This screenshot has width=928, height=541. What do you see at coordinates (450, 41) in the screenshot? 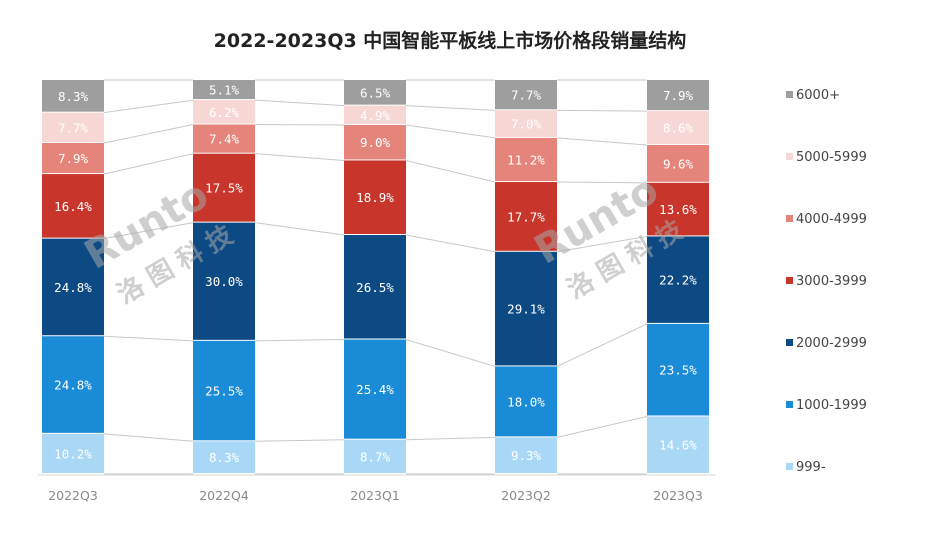
I see `chart-title: 2022-2023Q3 中国智能平板线上市场价格段销量结构` at bounding box center [450, 41].